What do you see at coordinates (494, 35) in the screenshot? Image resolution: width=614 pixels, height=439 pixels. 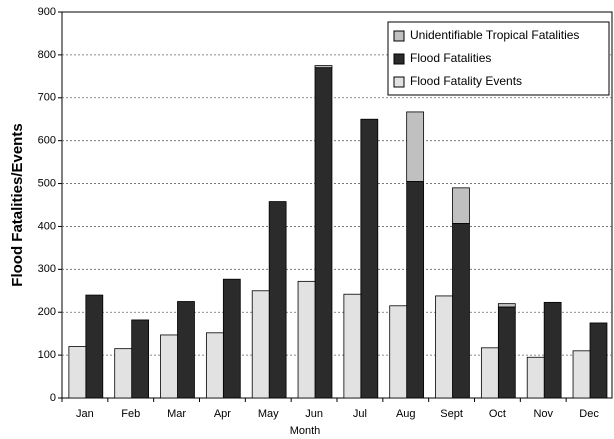 I see `legend-label: Unidentifiable Tropical Fatalities` at bounding box center [494, 35].